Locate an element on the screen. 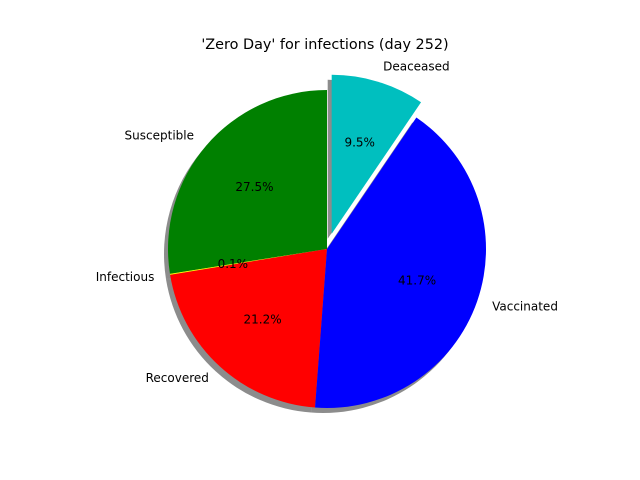  slice-infectious is located at coordinates (248, 262).